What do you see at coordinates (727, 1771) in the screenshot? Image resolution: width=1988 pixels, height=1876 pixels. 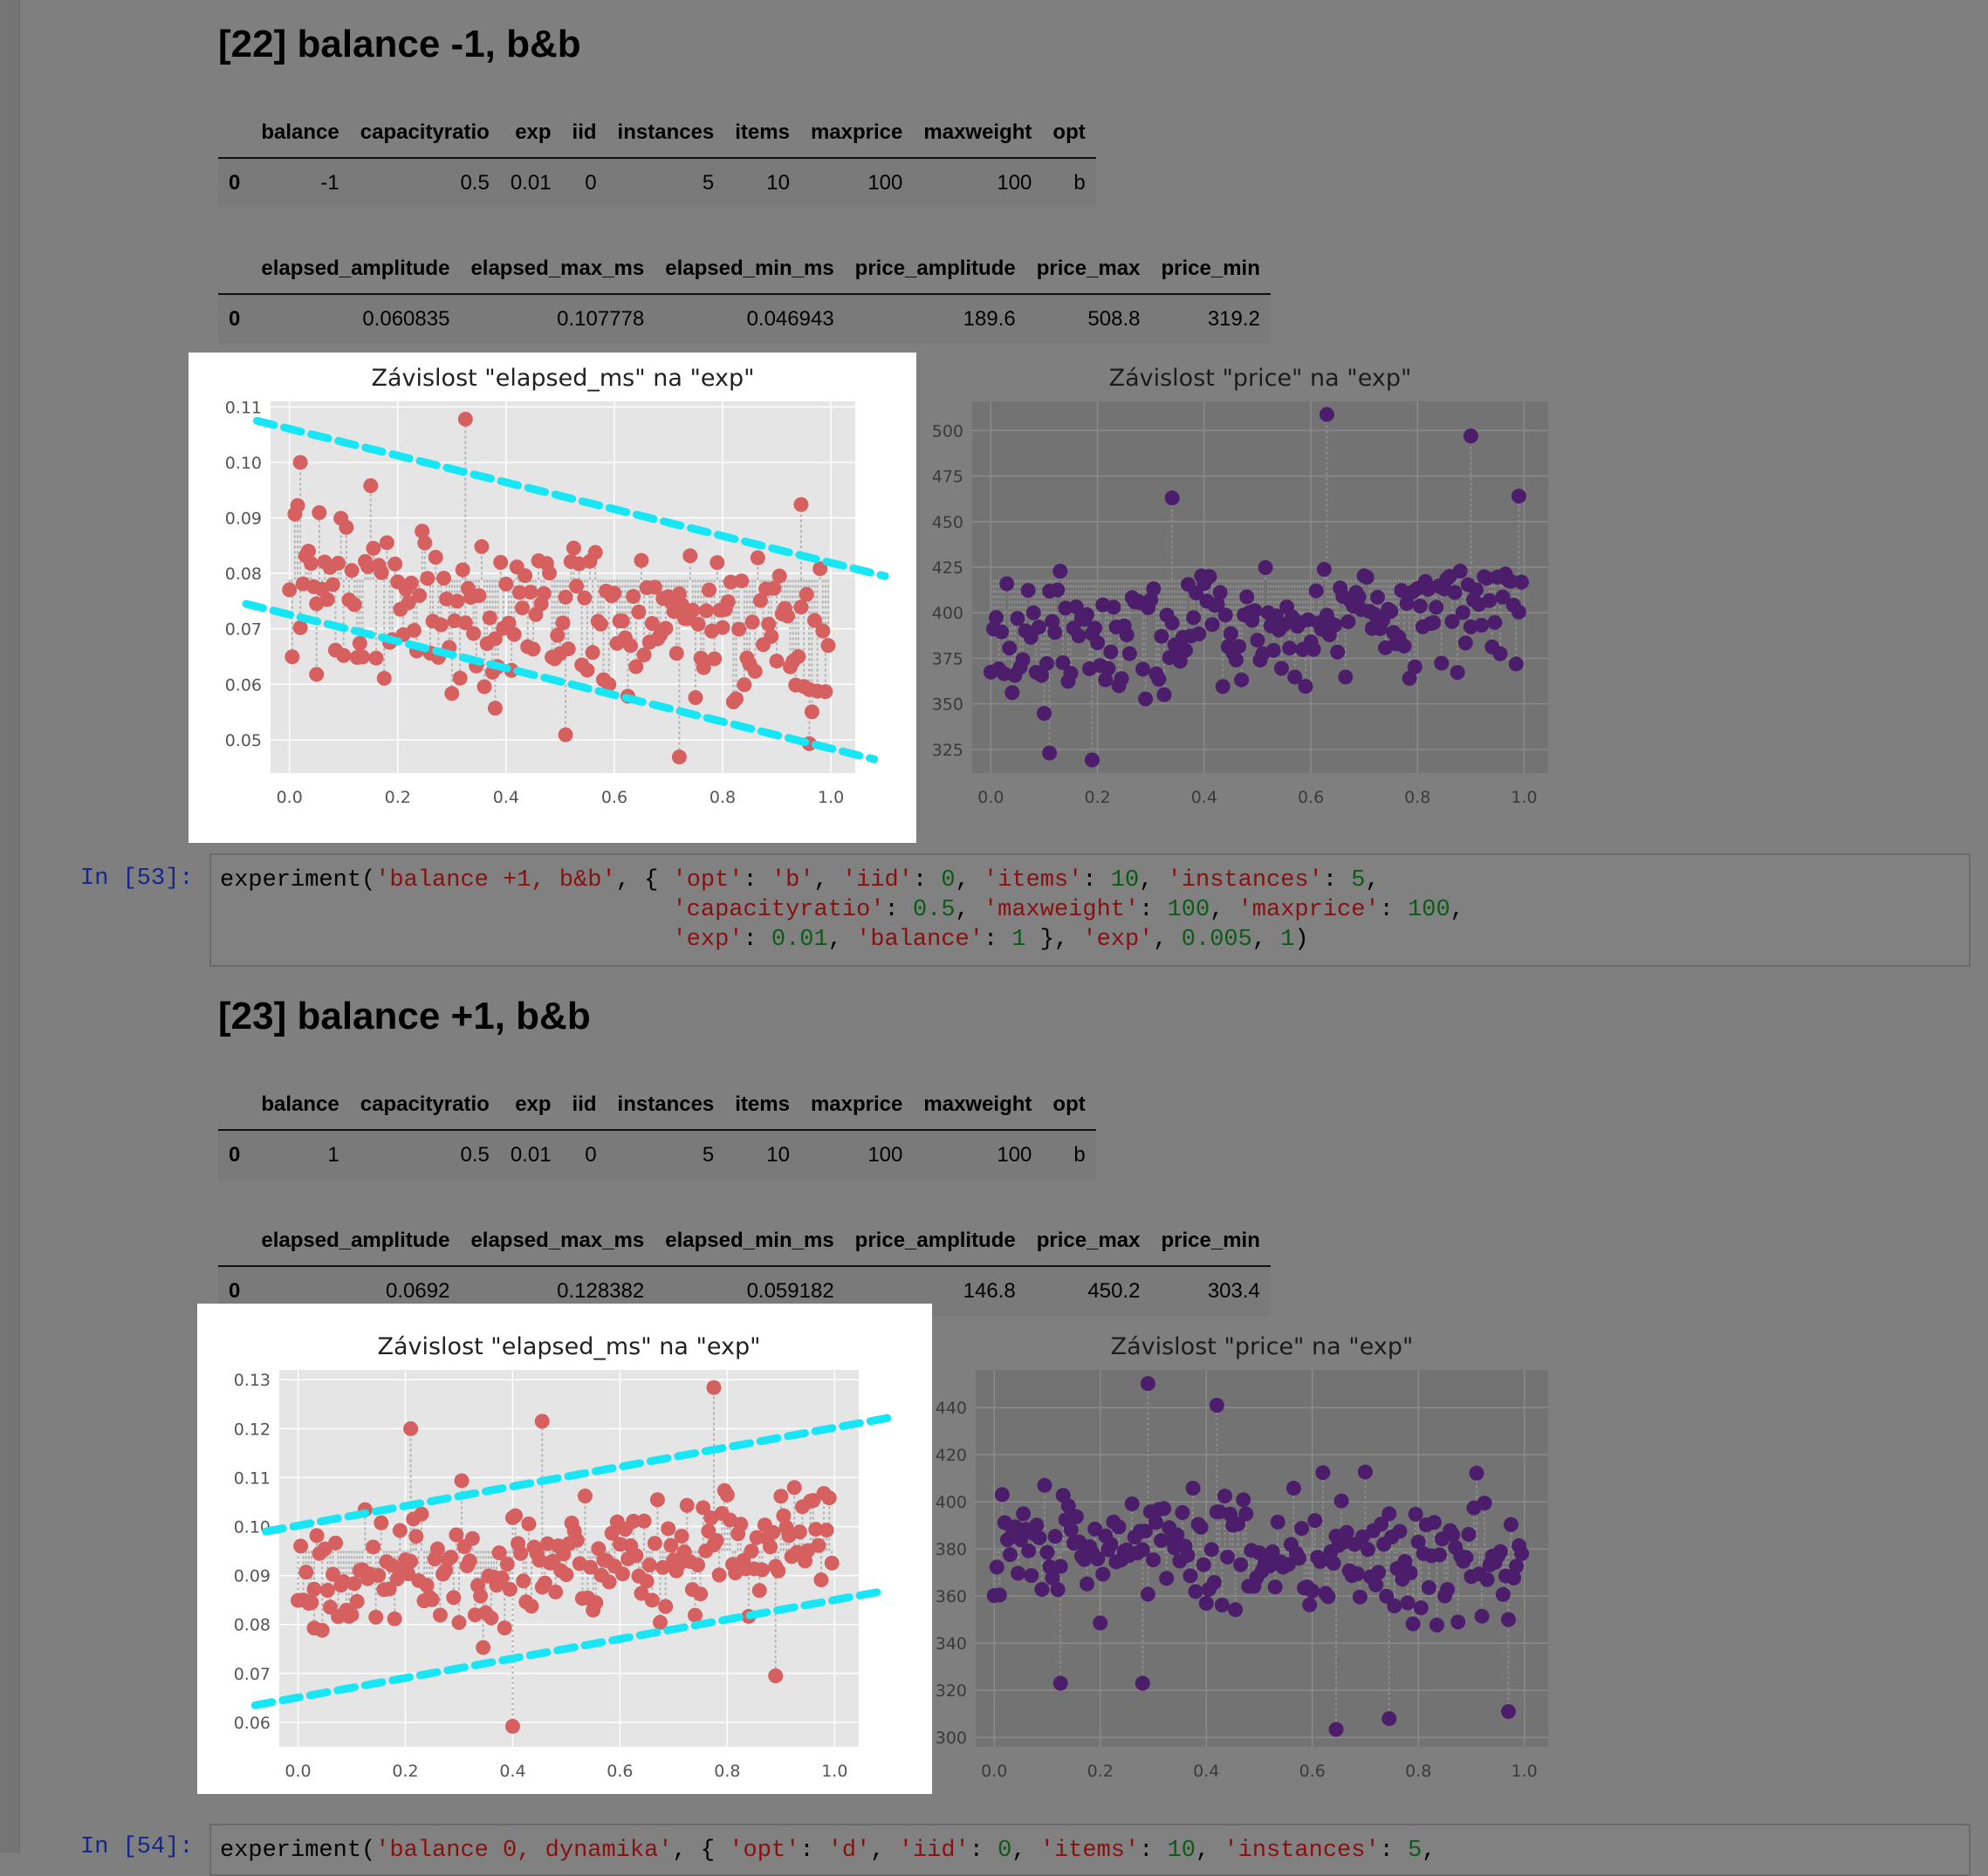 I see `x-tick-label: 0.8` at bounding box center [727, 1771].